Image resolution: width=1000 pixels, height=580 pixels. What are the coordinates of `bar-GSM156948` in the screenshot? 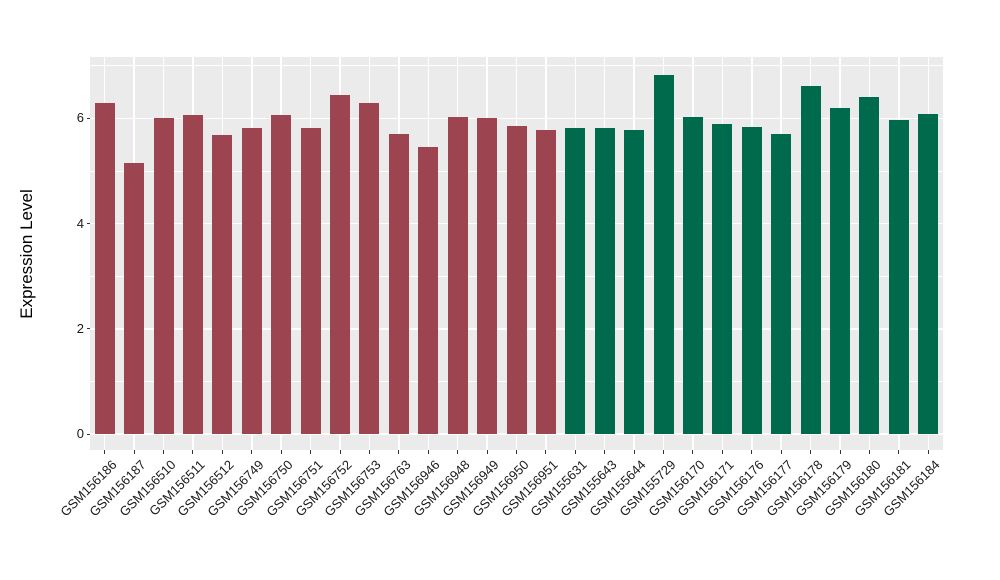 It's located at (457, 275).